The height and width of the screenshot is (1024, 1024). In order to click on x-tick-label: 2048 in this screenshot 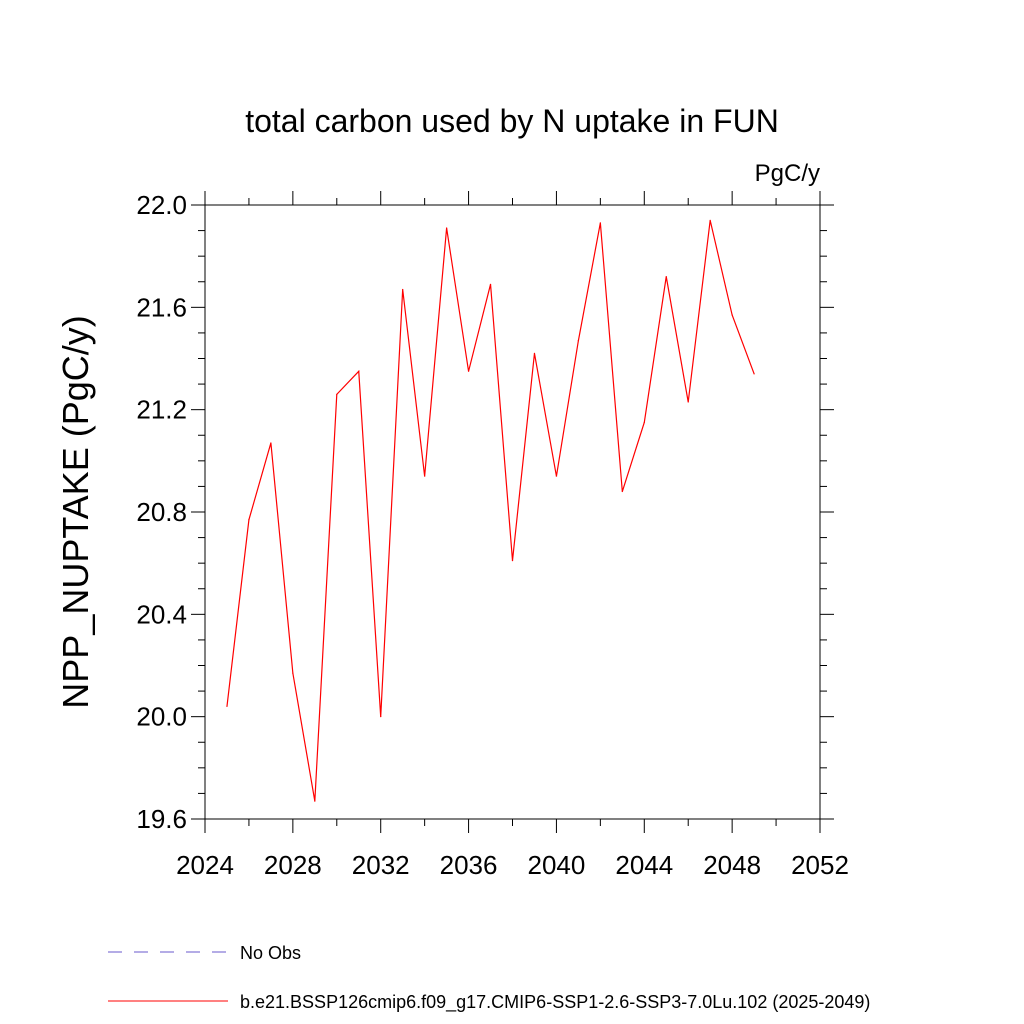, I will do `click(732, 865)`.